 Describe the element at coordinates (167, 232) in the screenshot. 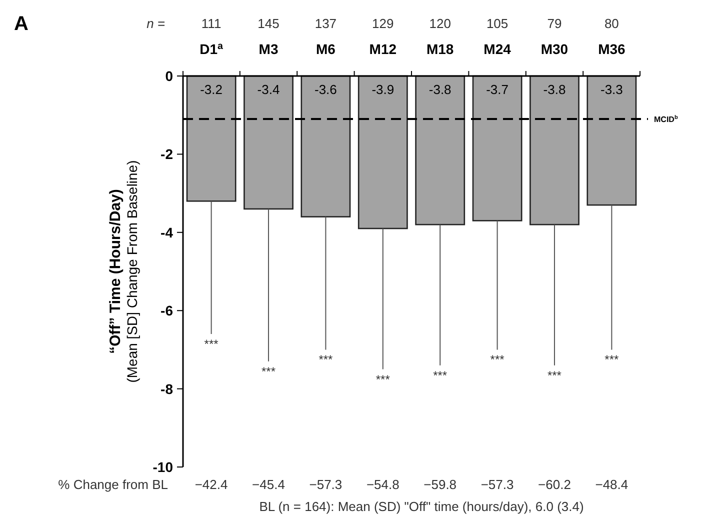

I see `y-tick-label: -4` at that location.